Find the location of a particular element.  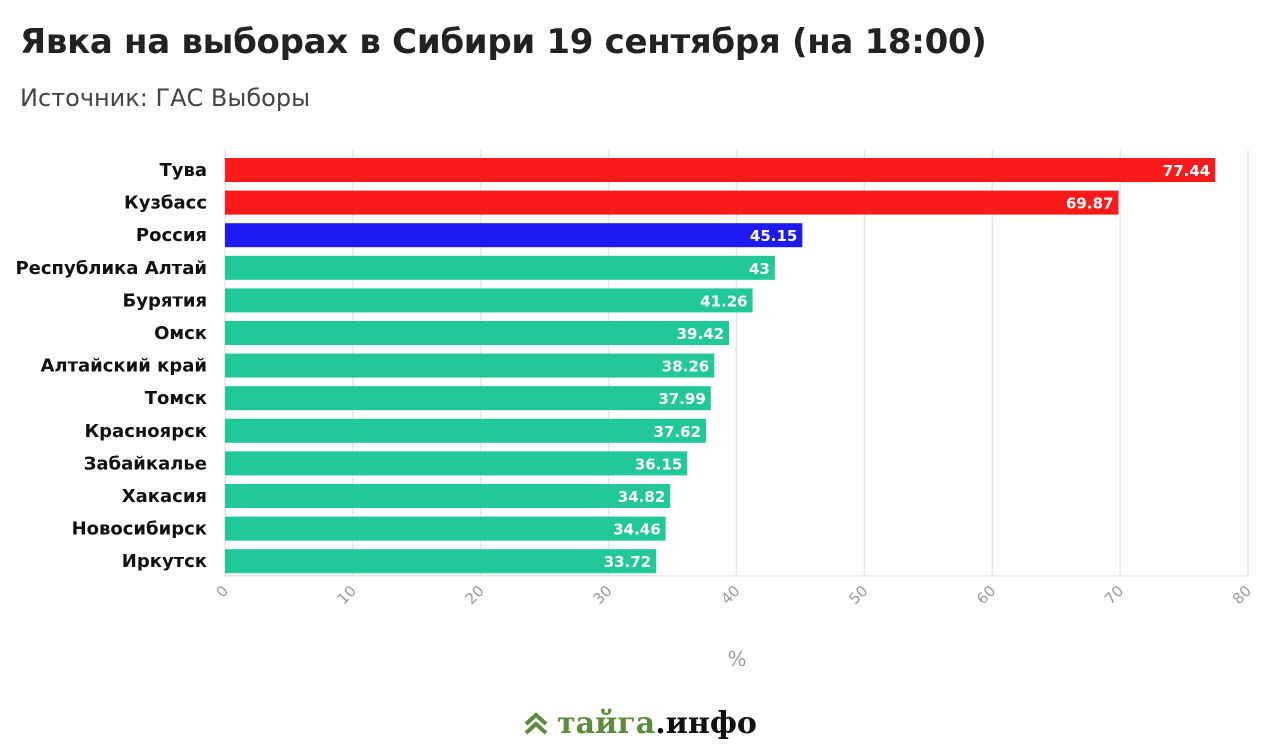

data-label: 43 is located at coordinates (759, 269).